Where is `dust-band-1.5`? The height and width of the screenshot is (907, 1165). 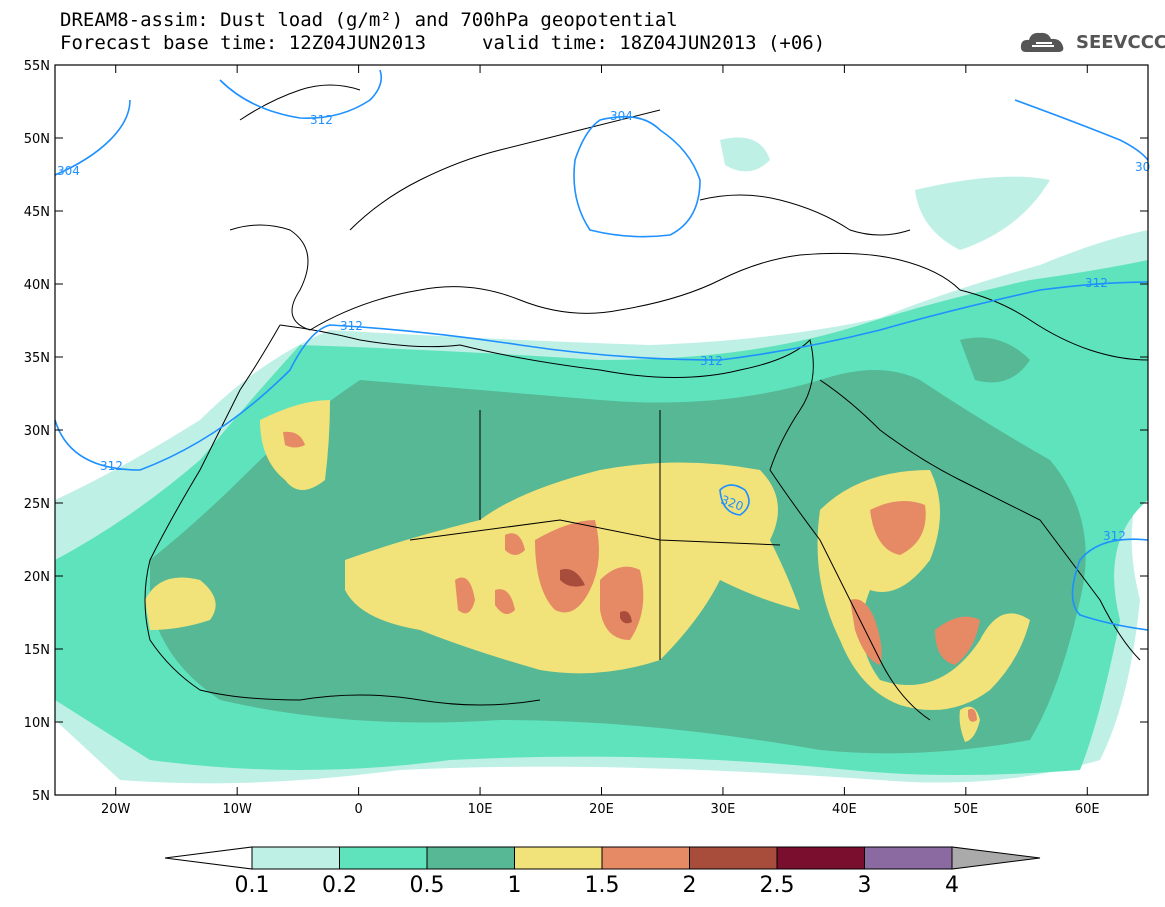 dust-band-1.5 is located at coordinates (465, 595).